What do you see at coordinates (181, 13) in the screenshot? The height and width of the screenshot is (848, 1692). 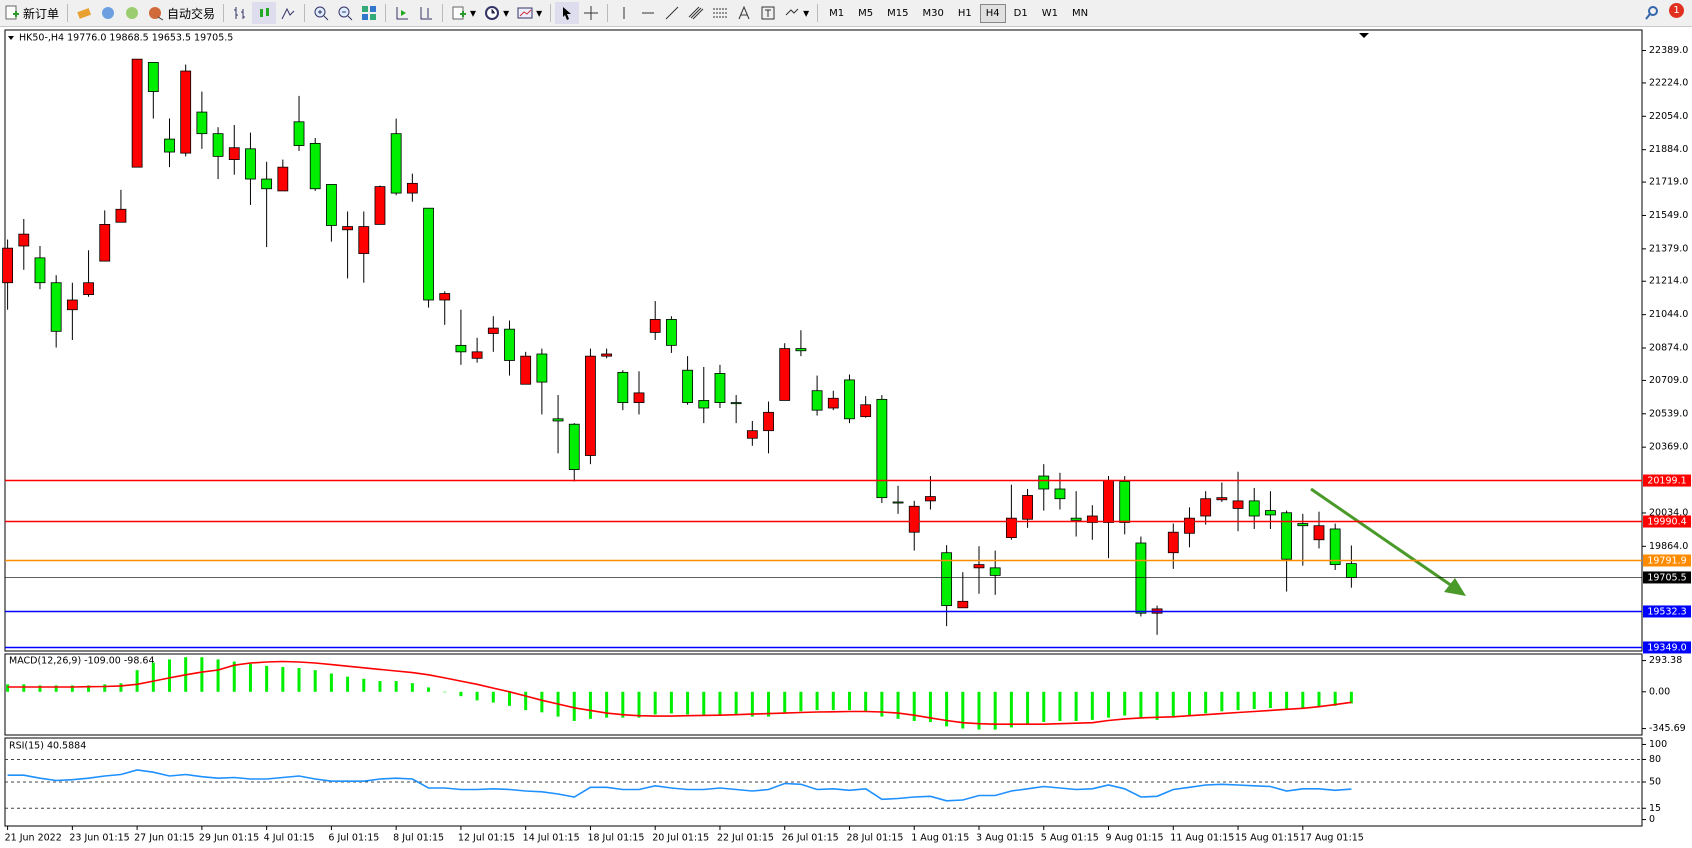 I see `auto-trading-button: 自动交易` at bounding box center [181, 13].